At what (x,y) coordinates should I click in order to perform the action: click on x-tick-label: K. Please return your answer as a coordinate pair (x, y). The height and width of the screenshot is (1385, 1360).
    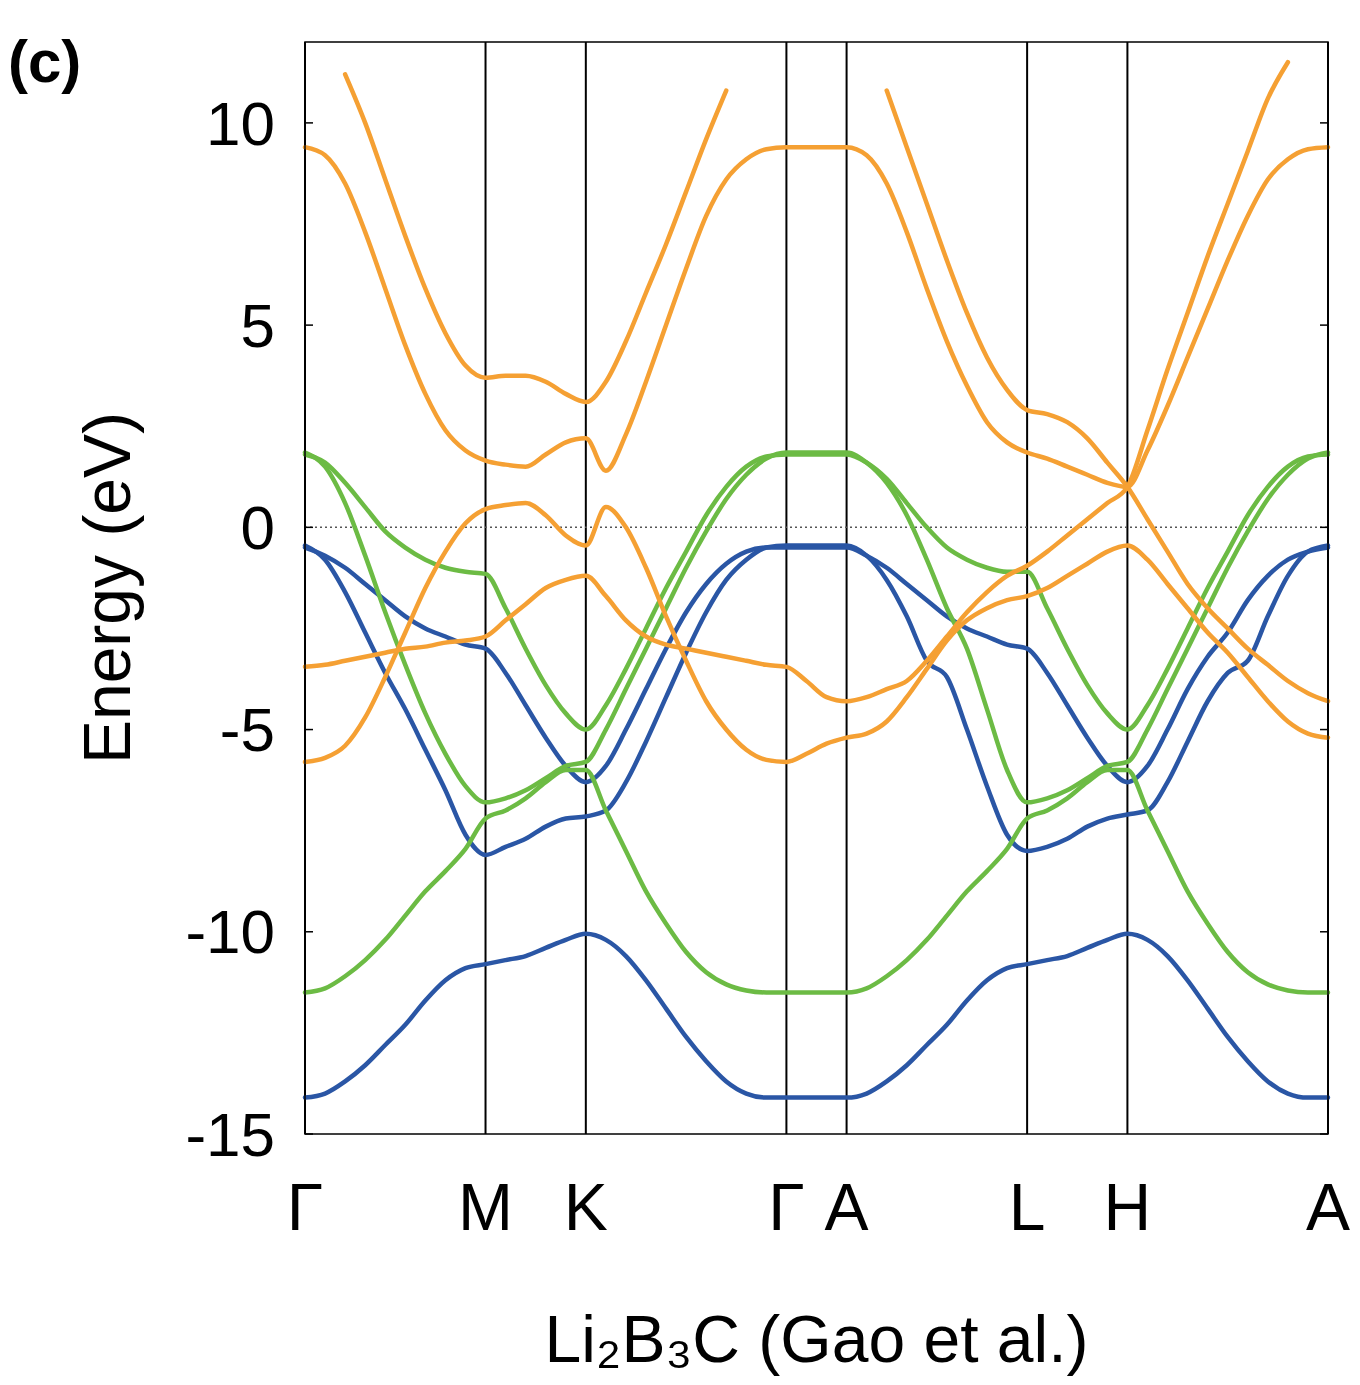
    Looking at the image, I should click on (585, 1207).